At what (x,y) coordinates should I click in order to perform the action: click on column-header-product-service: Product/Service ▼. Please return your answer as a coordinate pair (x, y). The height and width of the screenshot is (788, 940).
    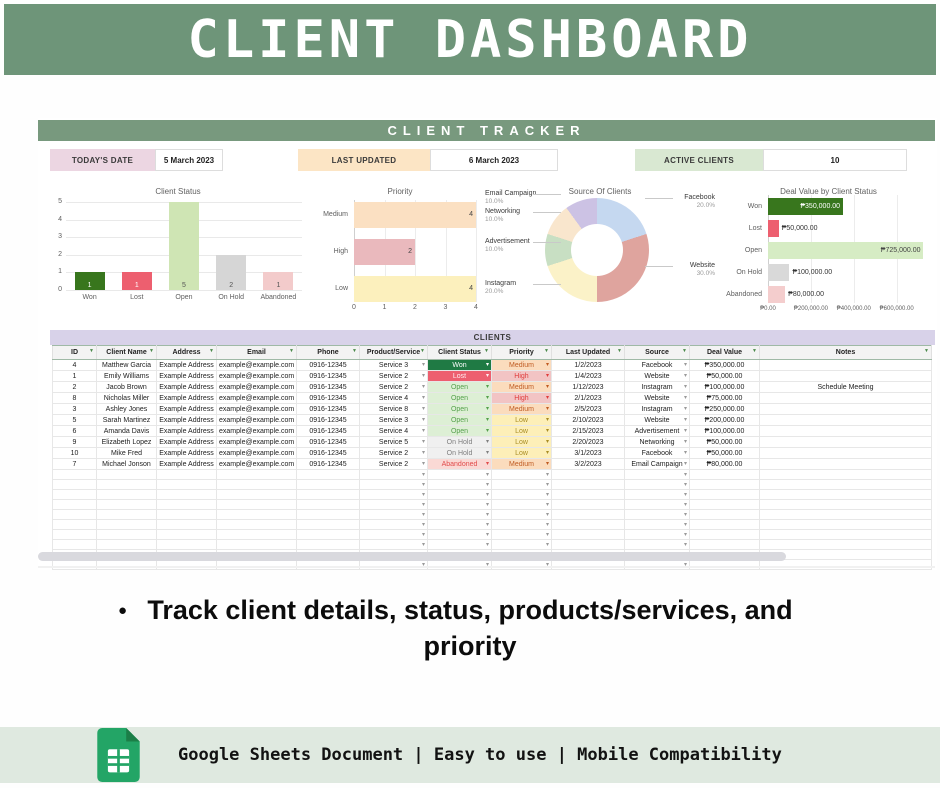
    Looking at the image, I should click on (393, 352).